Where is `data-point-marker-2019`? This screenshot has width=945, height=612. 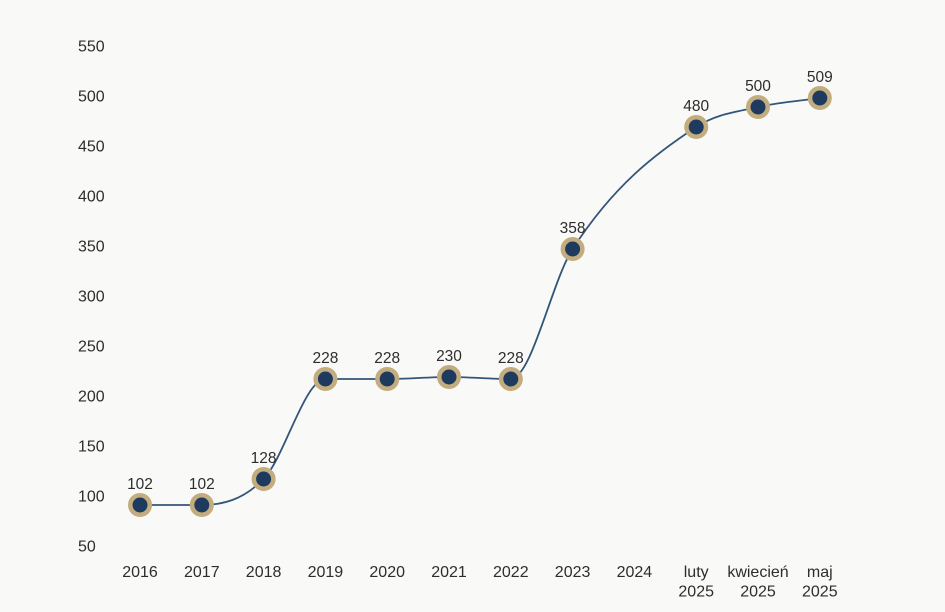 data-point-marker-2019 is located at coordinates (325, 379).